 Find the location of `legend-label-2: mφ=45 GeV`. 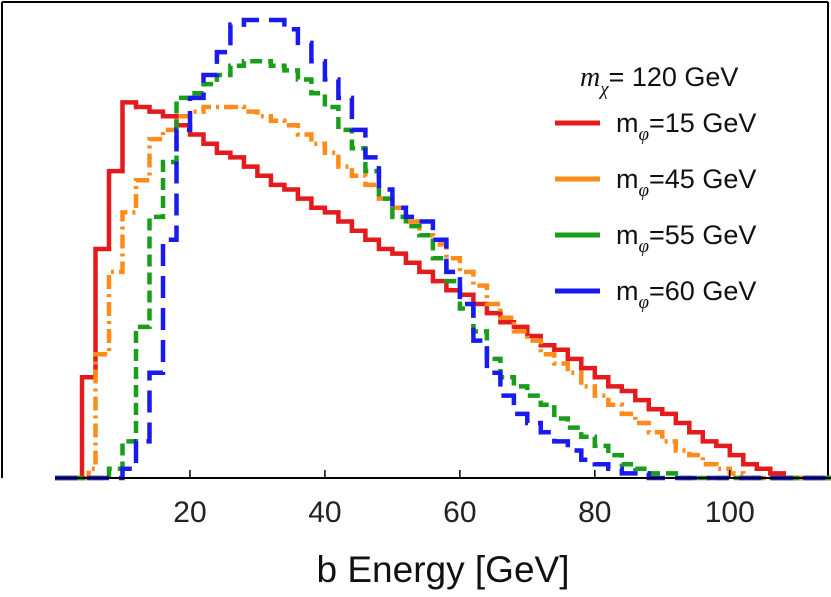

legend-label-2: mφ=45 GeV is located at coordinates (686, 182).